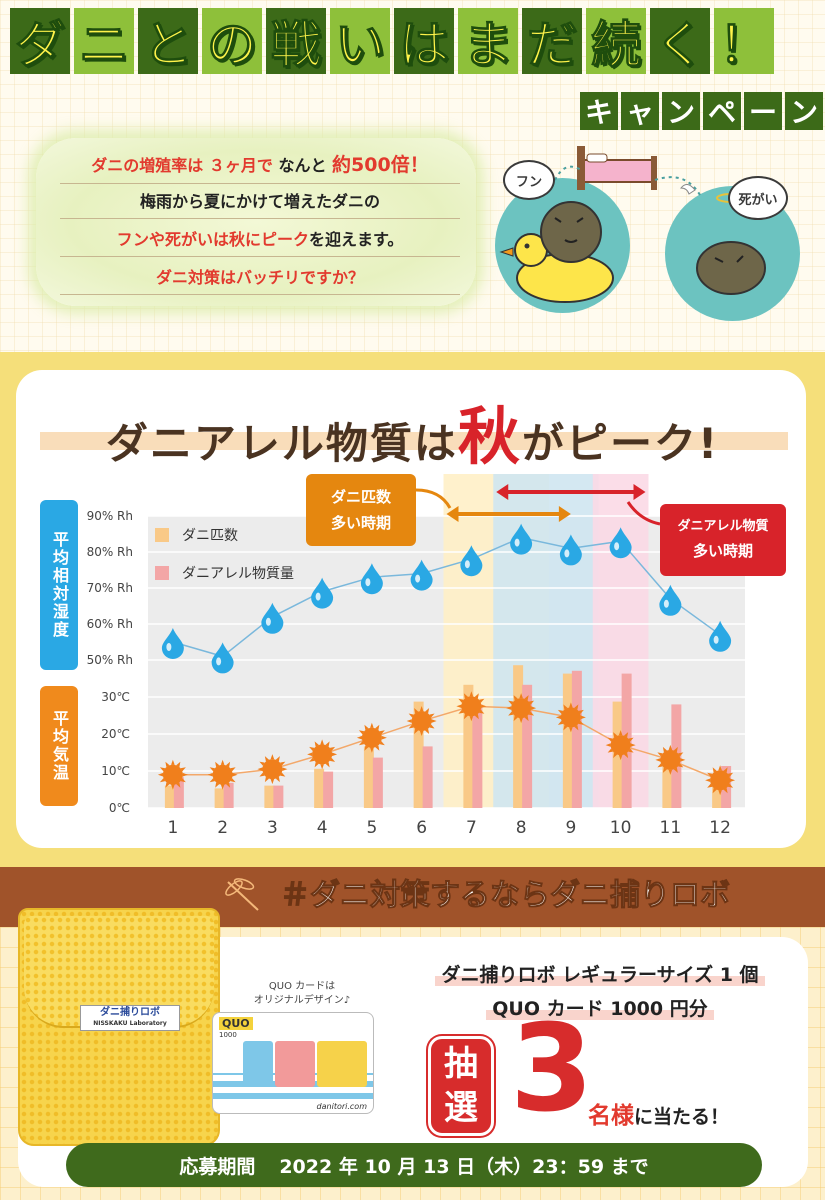 The height and width of the screenshot is (1200, 825). Describe the element at coordinates (110, 624) in the screenshot. I see `y-tick-humidity: 60% Rh` at that location.